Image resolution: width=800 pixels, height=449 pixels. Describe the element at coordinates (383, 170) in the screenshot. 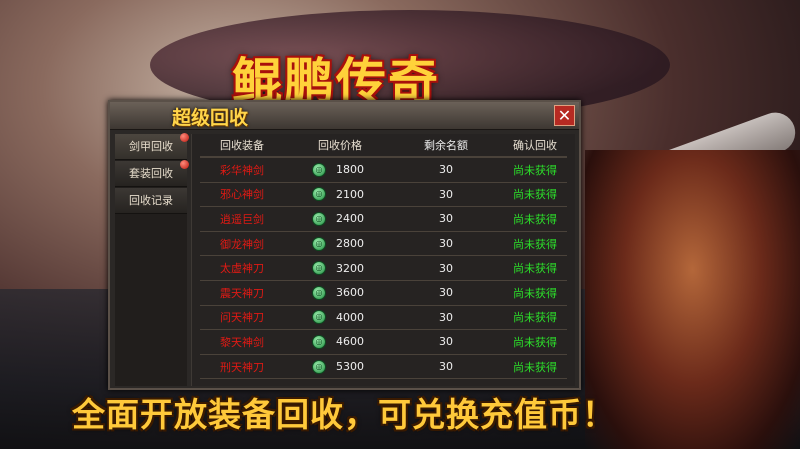

I see `table-row: 彩华神剑 ◎ 1800 30 尚未获得` at that location.